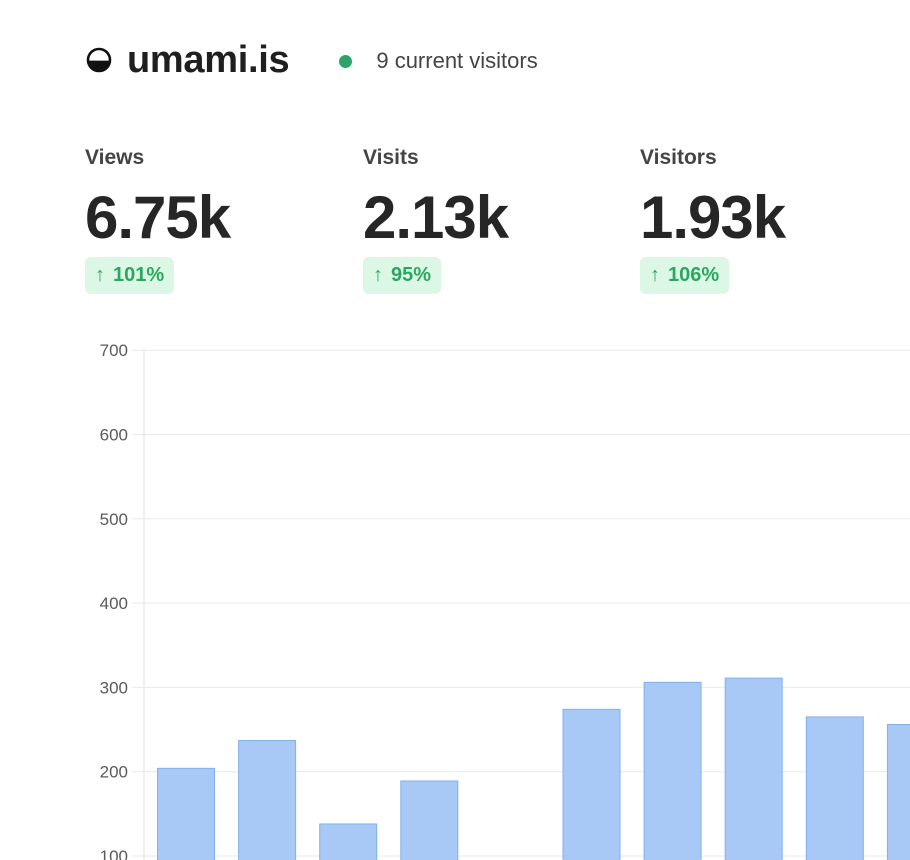  I want to click on metric-value: 1.93k, so click(713, 217).